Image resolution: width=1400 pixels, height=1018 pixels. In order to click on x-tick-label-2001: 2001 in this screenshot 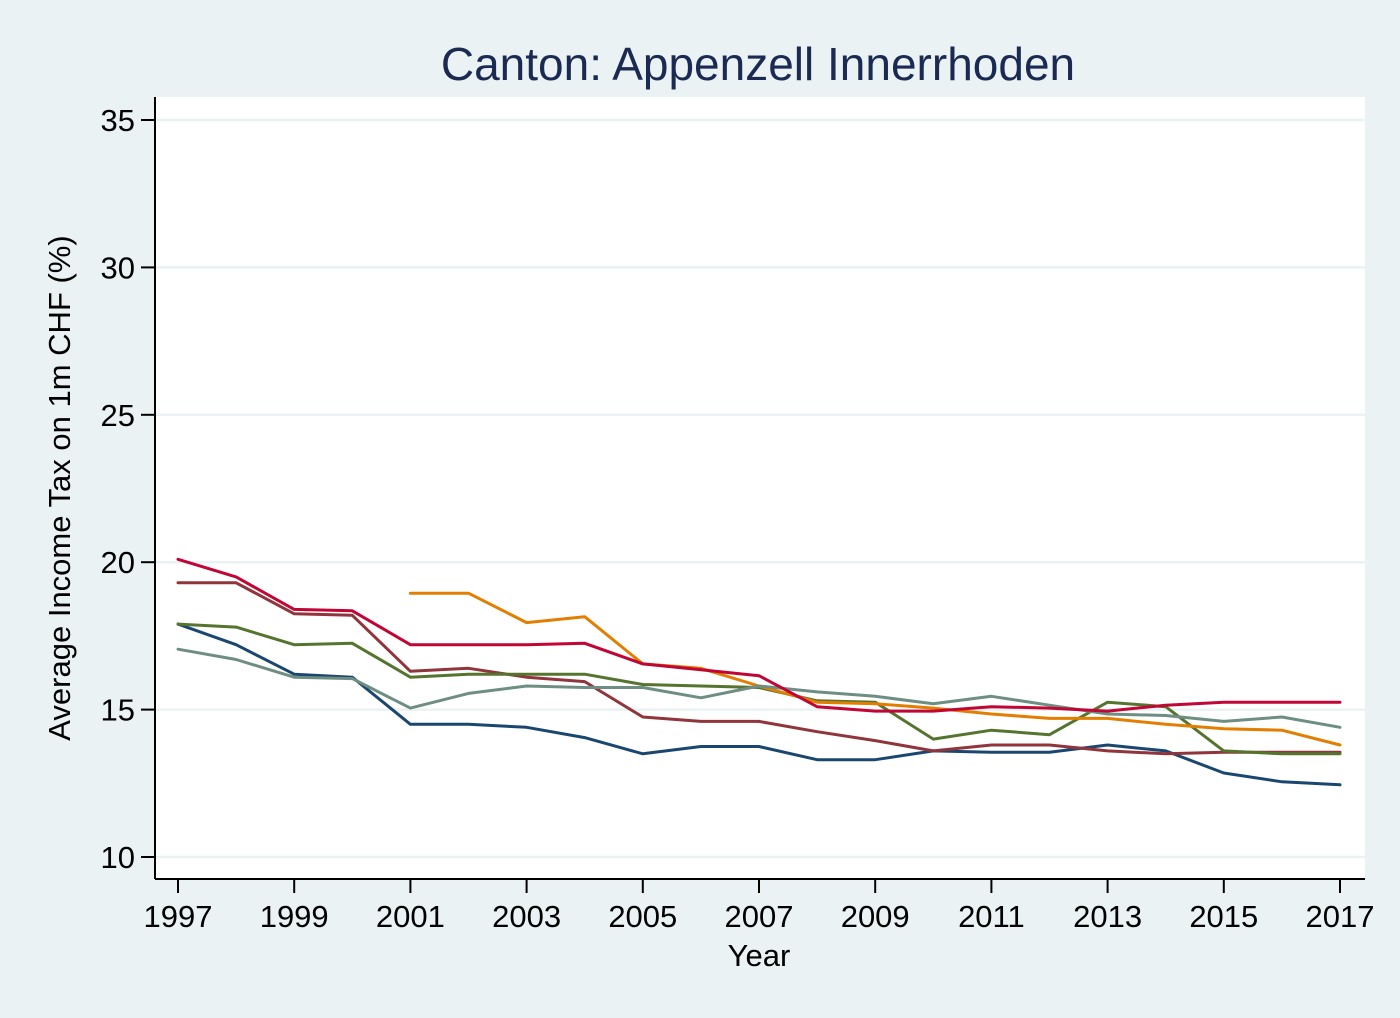, I will do `click(410, 916)`.